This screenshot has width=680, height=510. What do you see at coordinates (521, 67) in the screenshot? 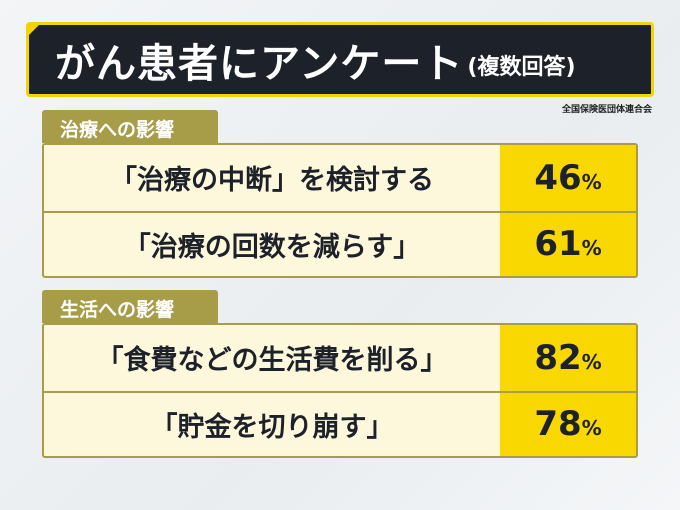
I see `title-sub: (複数回答)` at bounding box center [521, 67].